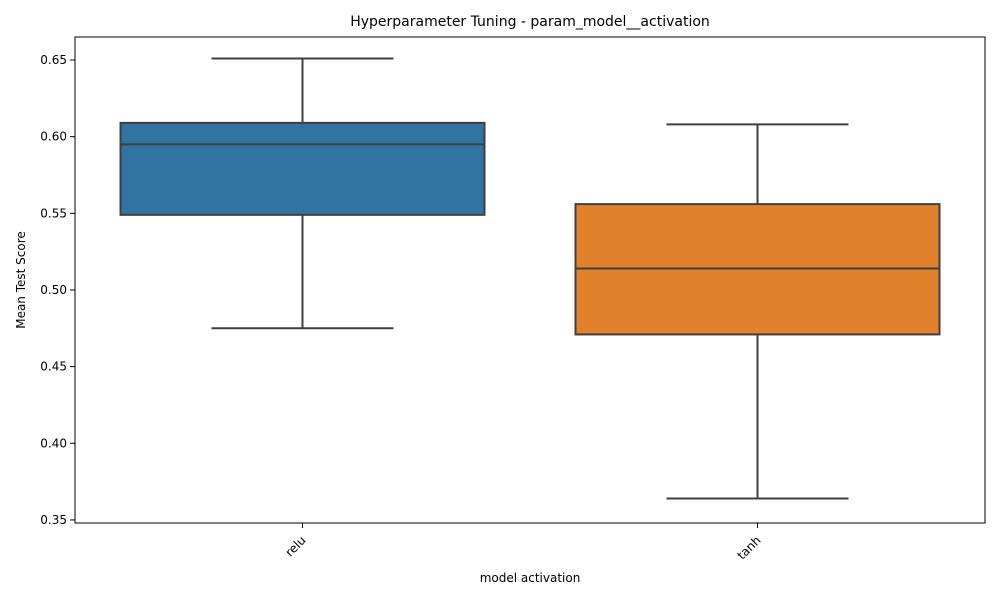 The height and width of the screenshot is (600, 1000). Describe the element at coordinates (53, 443) in the screenshot. I see `y-tick-label: 0.40` at that location.